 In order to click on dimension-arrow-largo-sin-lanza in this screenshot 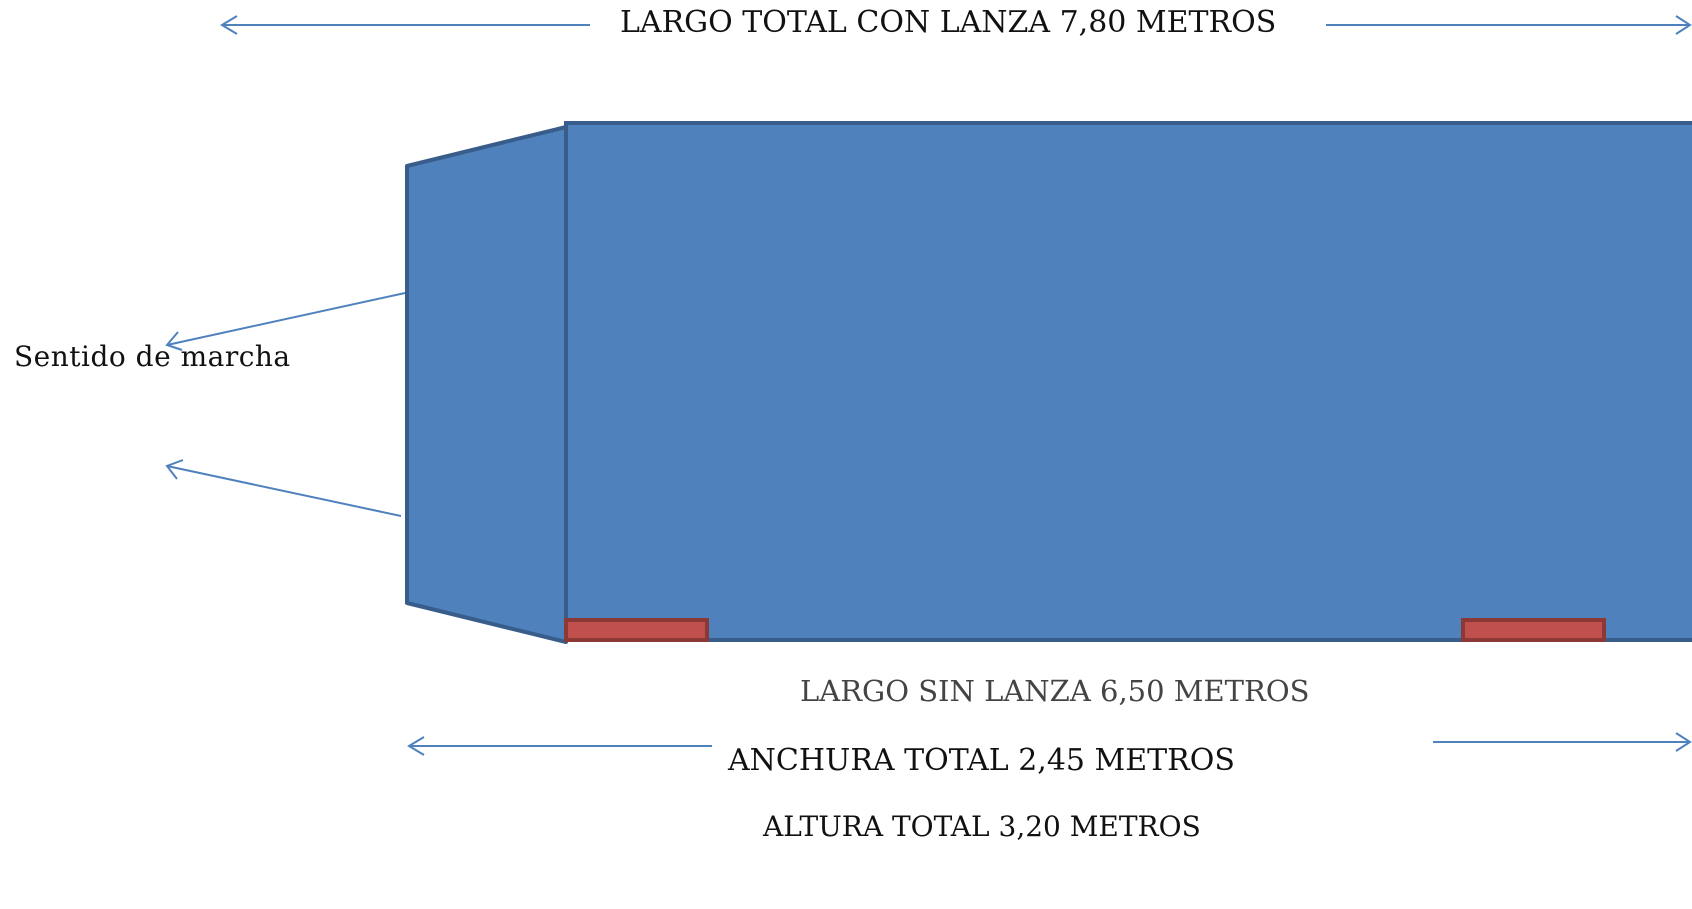, I will do `click(1049, 744)`.